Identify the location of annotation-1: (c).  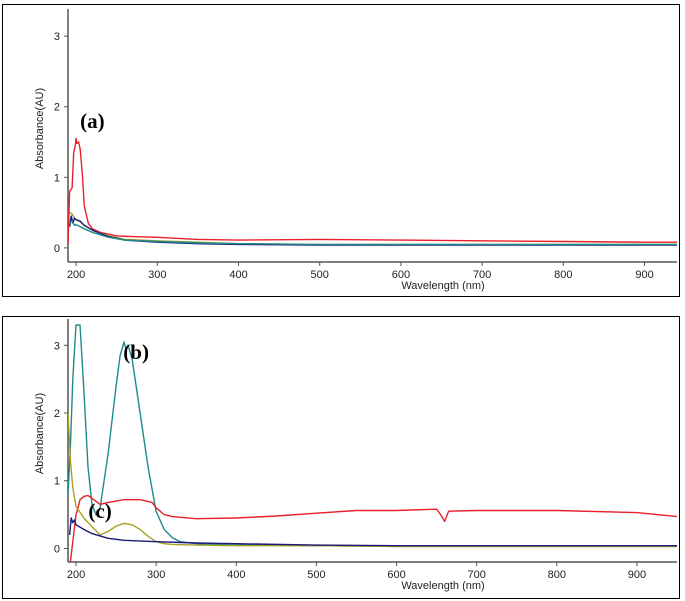
(99, 511).